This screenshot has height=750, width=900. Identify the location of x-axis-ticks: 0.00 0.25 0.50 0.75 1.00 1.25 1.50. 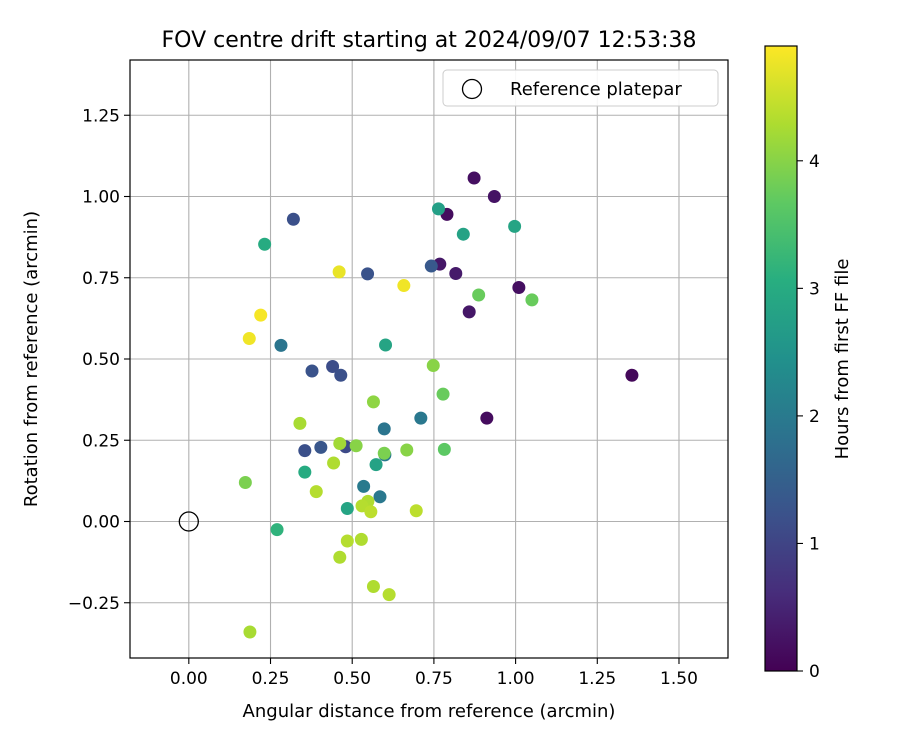
(434, 673).